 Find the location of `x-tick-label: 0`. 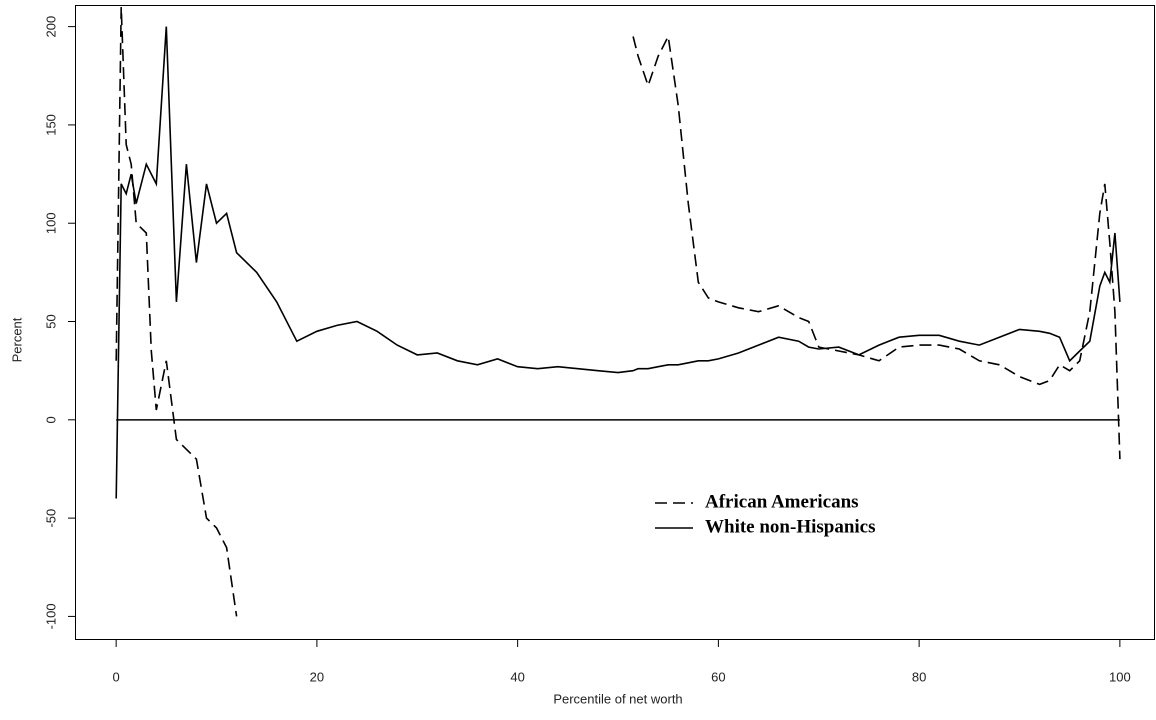

x-tick-label: 0 is located at coordinates (116, 676).